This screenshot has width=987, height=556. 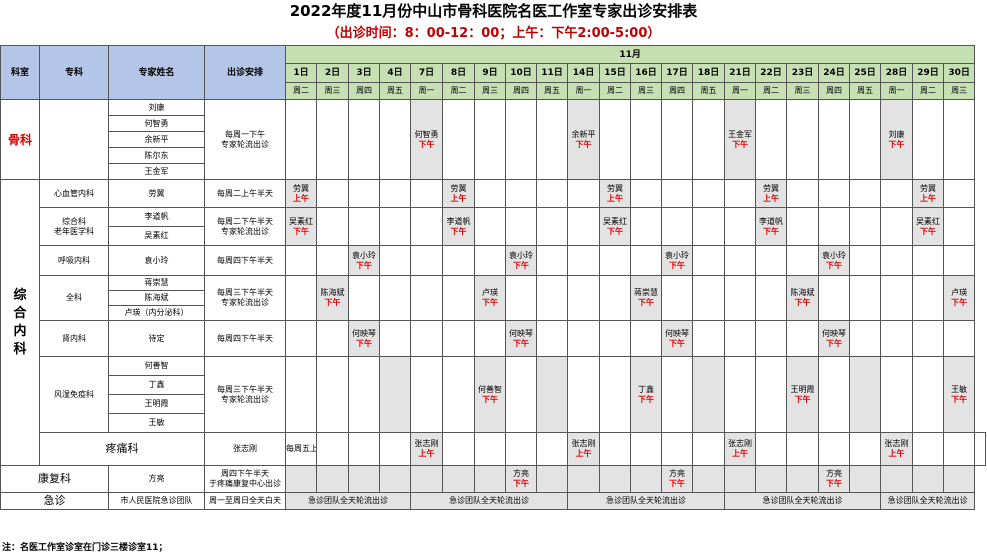 I want to click on schedule-geriatrics: 每周二下午半天 专家轮流出诊, so click(x=245, y=226).